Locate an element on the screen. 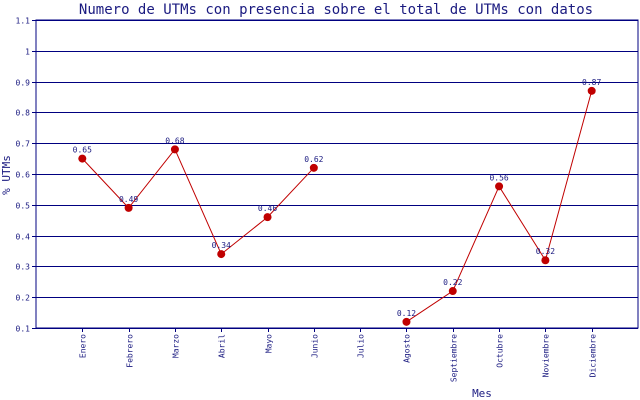 The height and width of the screenshot is (400, 640). data-label: 0.49 is located at coordinates (128, 199).